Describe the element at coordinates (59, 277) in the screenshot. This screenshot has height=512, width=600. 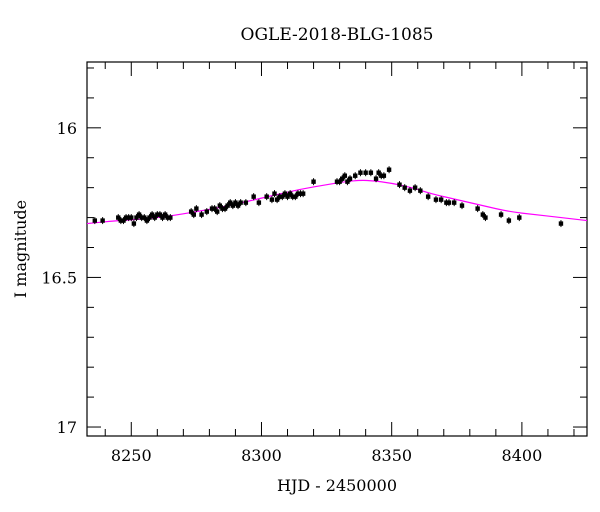
I see `y-tick-label: 16.5` at that location.